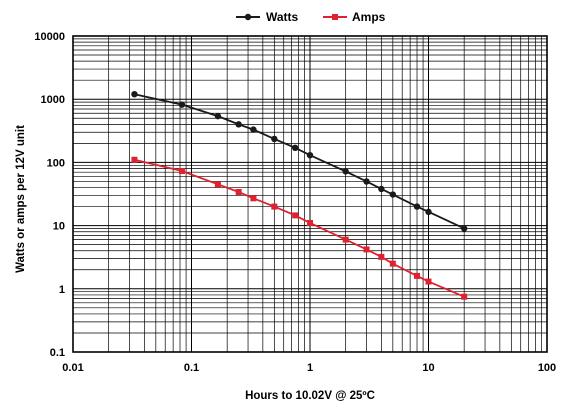  What do you see at coordinates (21, 199) in the screenshot?
I see `y-axis-title: Watts or amps per 12V unit` at bounding box center [21, 199].